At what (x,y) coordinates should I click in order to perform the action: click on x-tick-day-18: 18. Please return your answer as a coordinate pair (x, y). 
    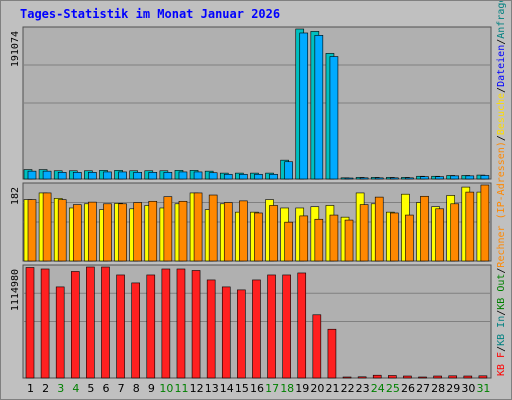
    Looking at the image, I should click on (287, 388).